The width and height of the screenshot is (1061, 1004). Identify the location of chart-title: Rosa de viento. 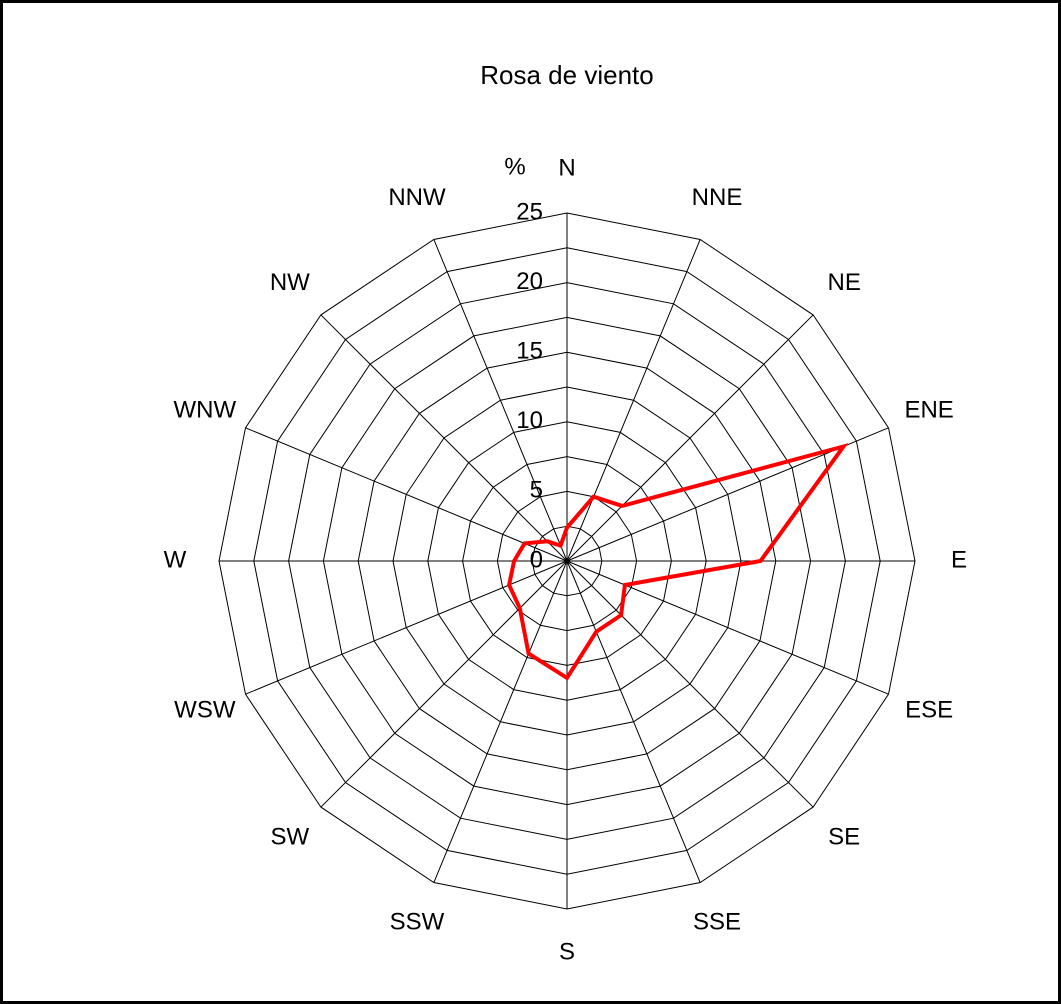
(566, 75).